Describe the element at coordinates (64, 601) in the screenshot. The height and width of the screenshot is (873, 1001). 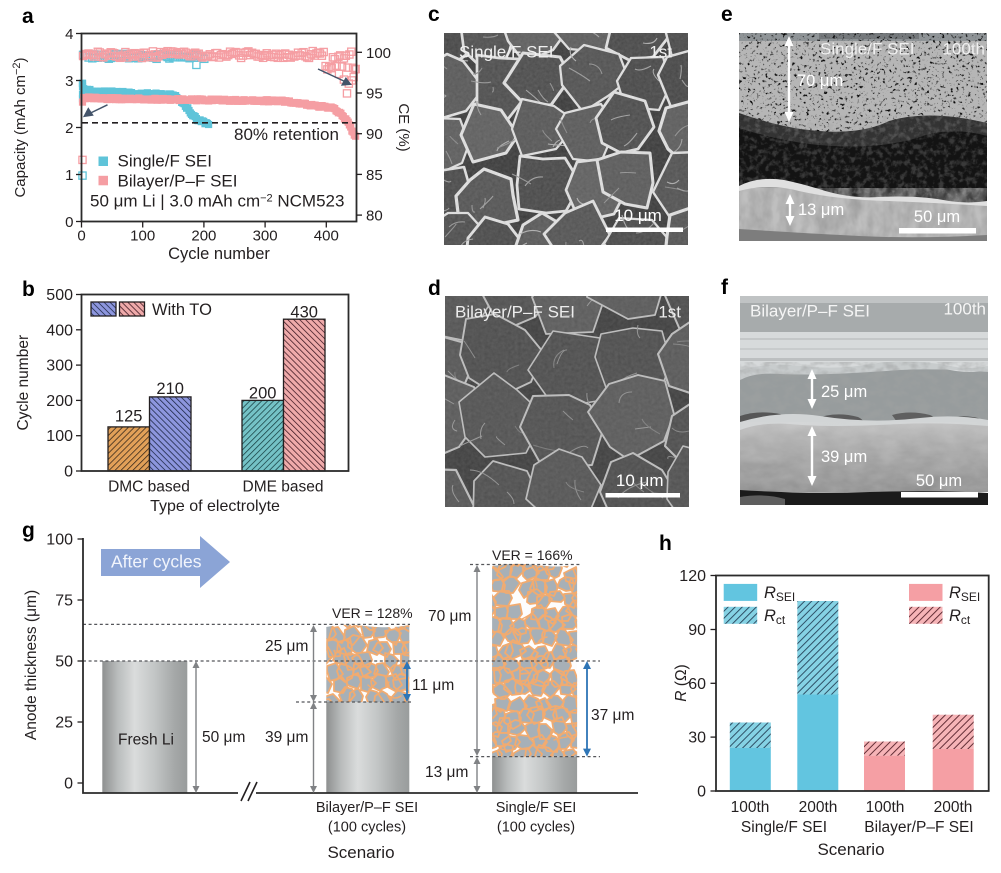
I see `svg-text: 75` at that location.